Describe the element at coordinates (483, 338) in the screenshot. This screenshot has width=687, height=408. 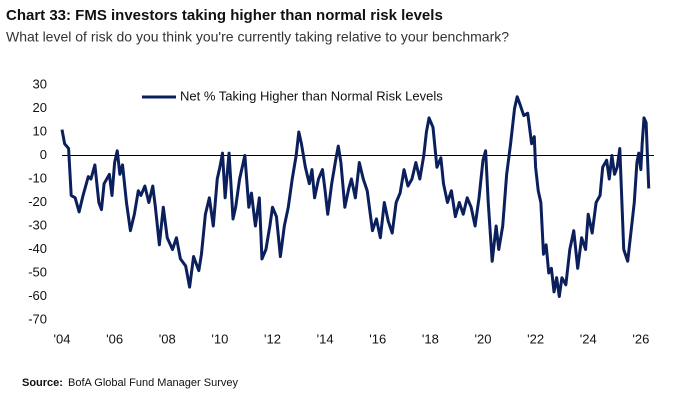
I see `x-tick-label: '20` at that location.